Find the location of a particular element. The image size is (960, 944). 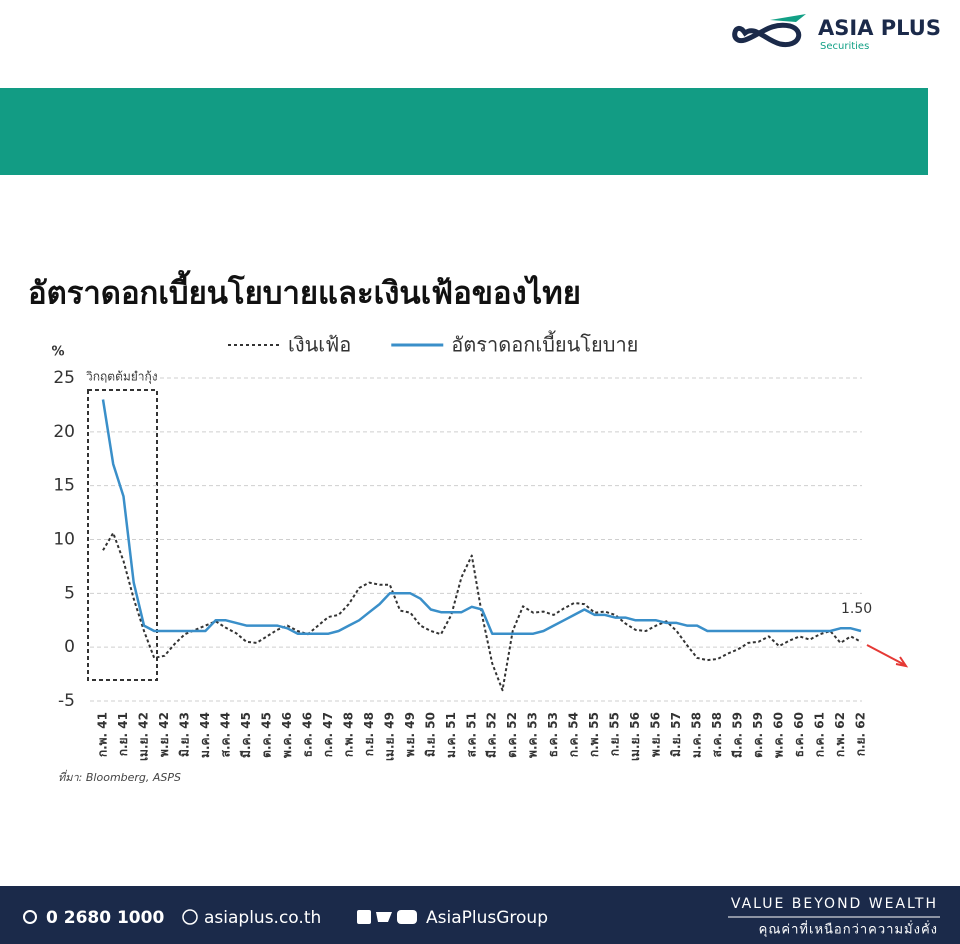

y-tick-label: 0 is located at coordinates (69, 647).